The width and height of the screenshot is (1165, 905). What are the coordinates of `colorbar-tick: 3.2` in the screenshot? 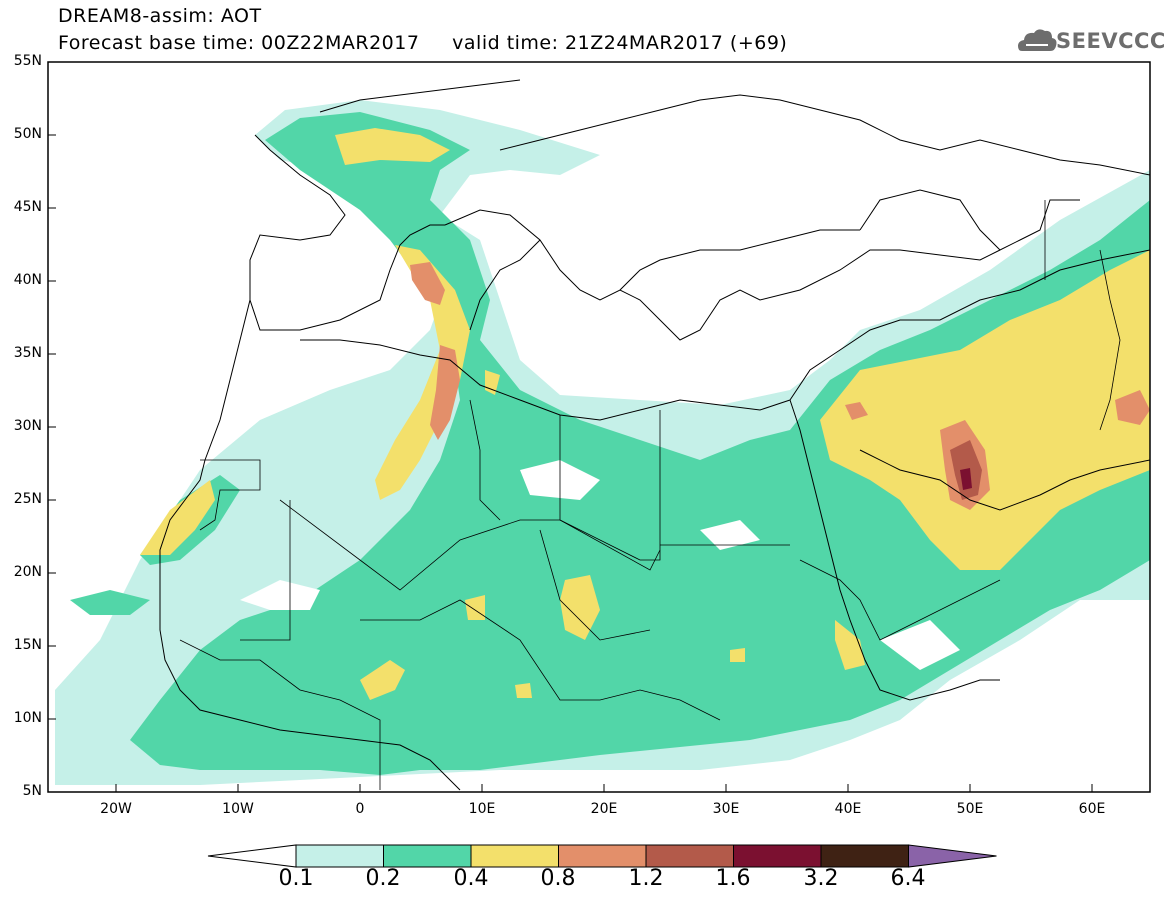 It's located at (821, 878).